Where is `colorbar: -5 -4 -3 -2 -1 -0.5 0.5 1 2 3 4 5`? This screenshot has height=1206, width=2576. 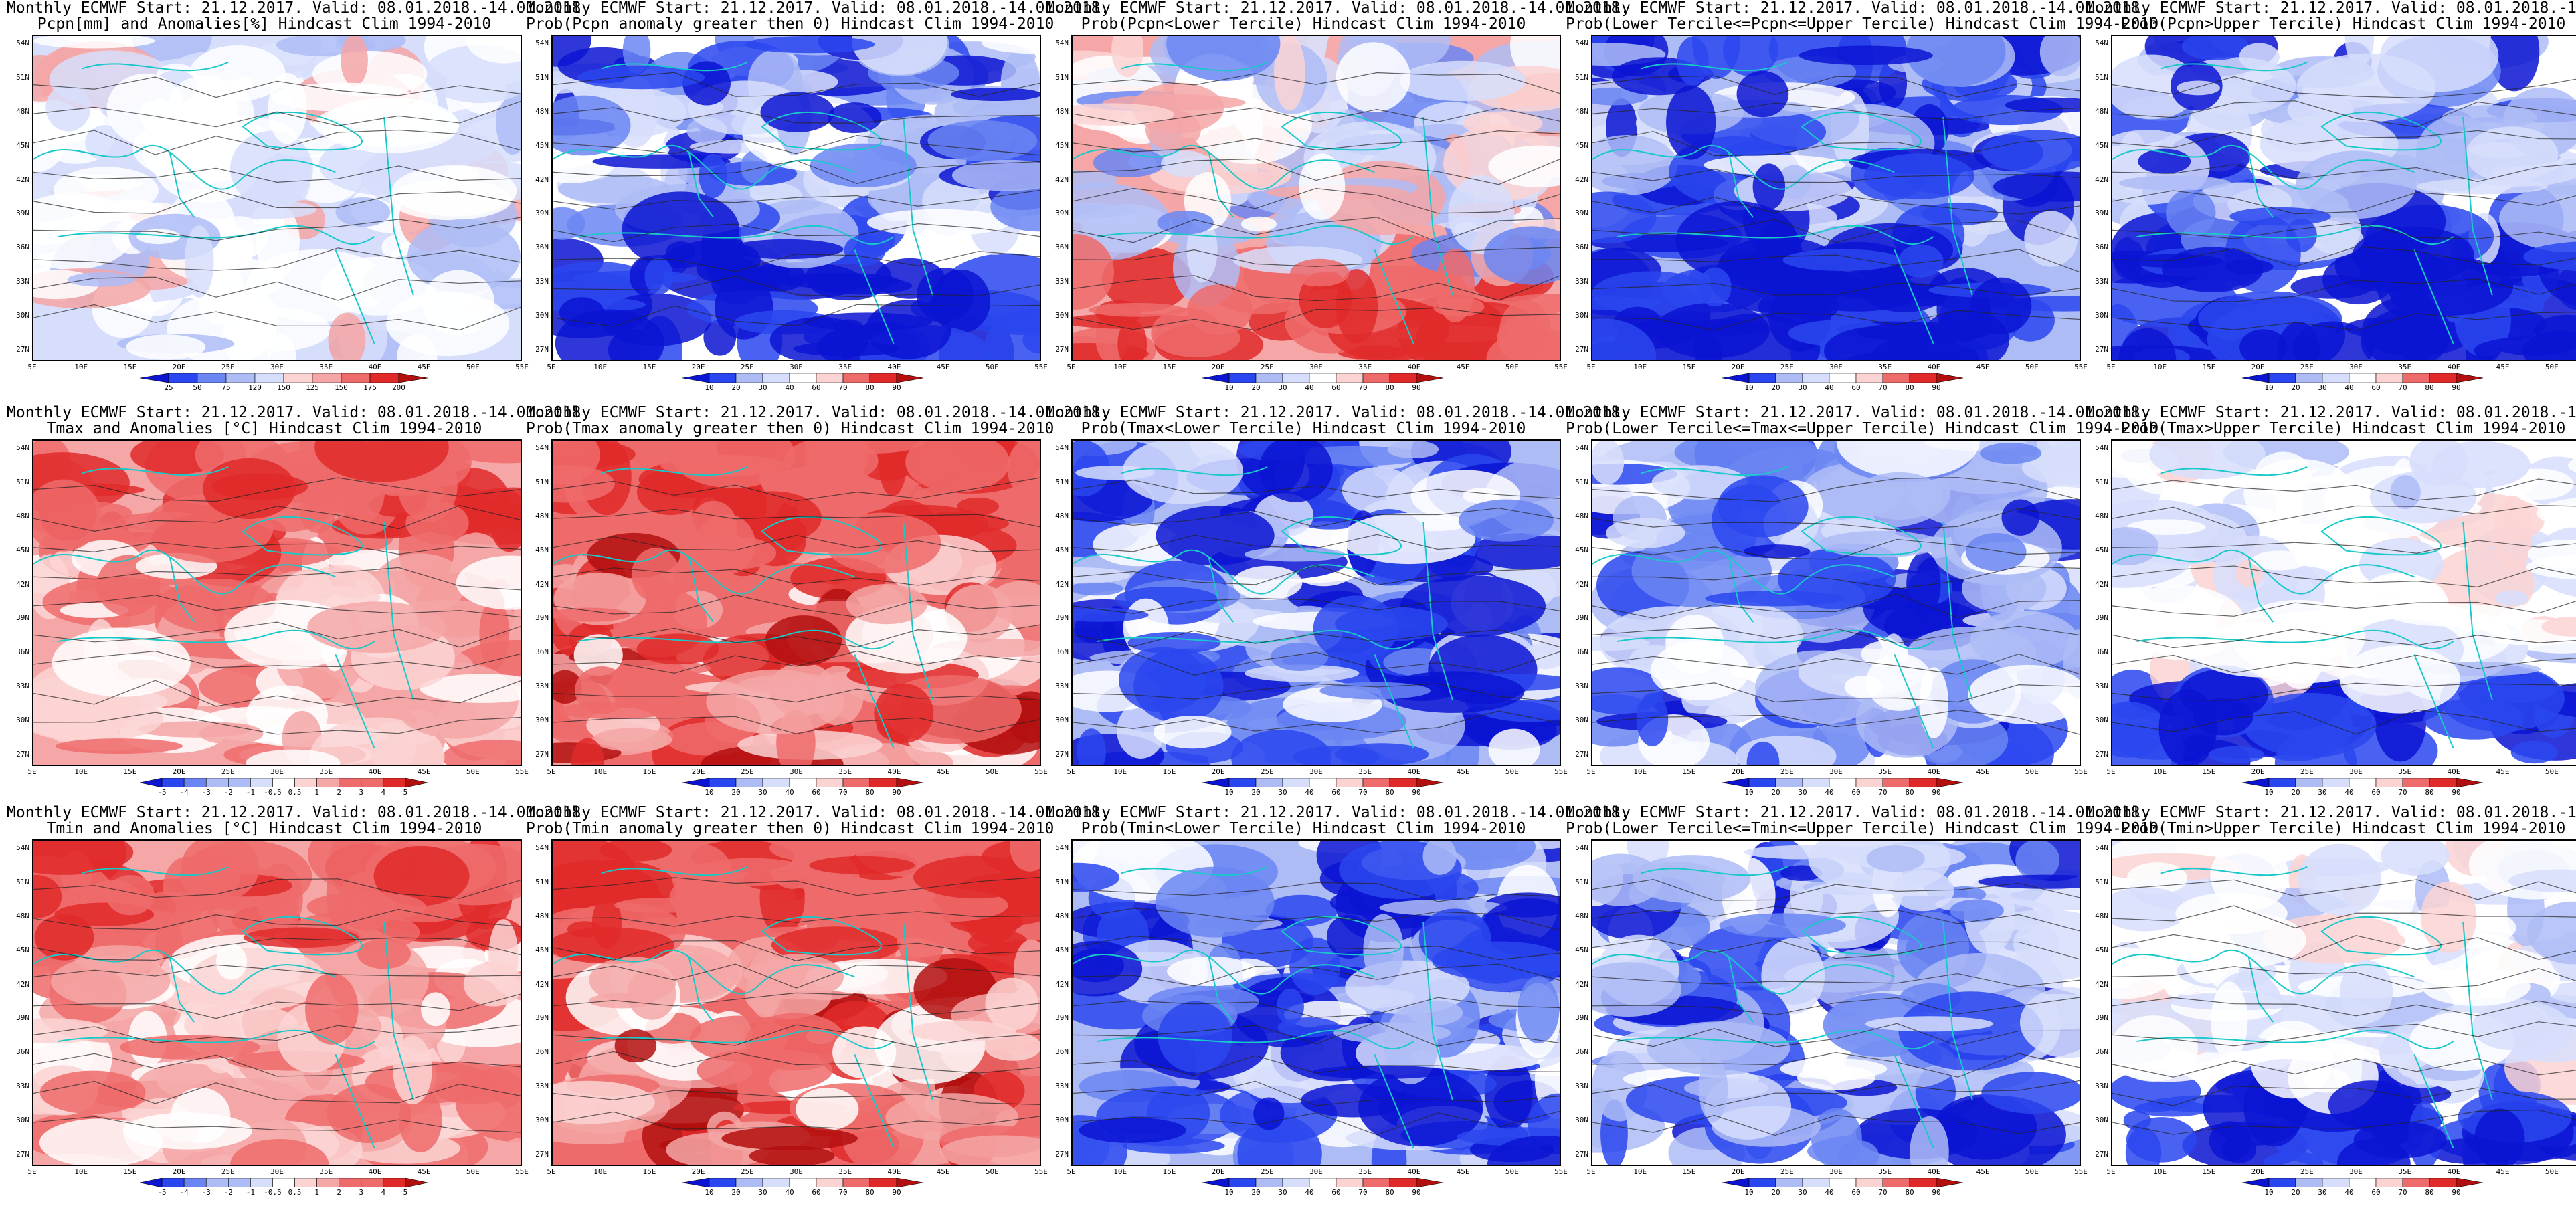 colorbar: -5 -4 -3 -2 -1 -0.5 0.5 1 2 3 4 5 is located at coordinates (283, 789).